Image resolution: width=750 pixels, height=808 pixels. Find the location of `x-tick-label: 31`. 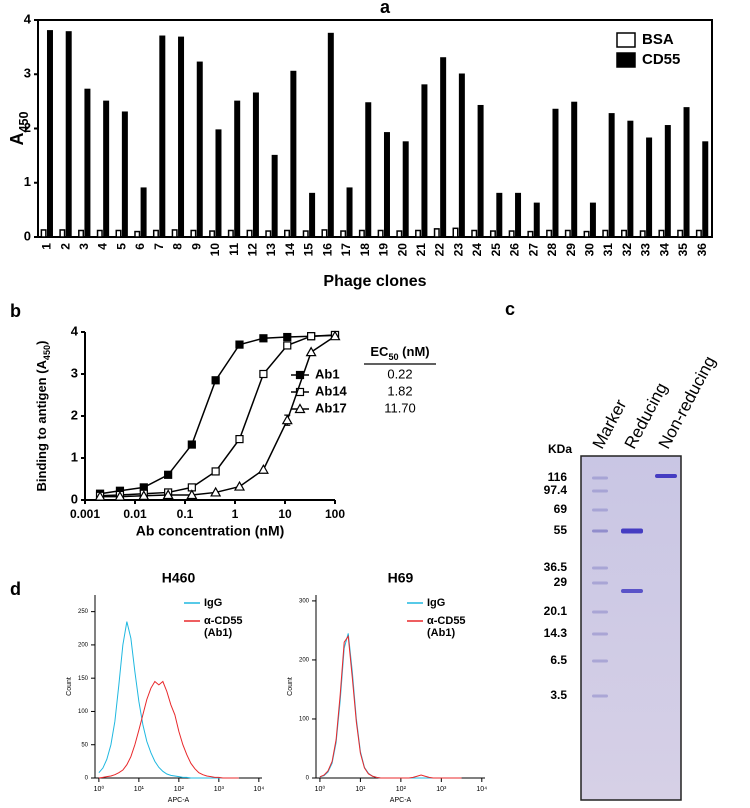

x-tick-label: 31 is located at coordinates (608, 250).